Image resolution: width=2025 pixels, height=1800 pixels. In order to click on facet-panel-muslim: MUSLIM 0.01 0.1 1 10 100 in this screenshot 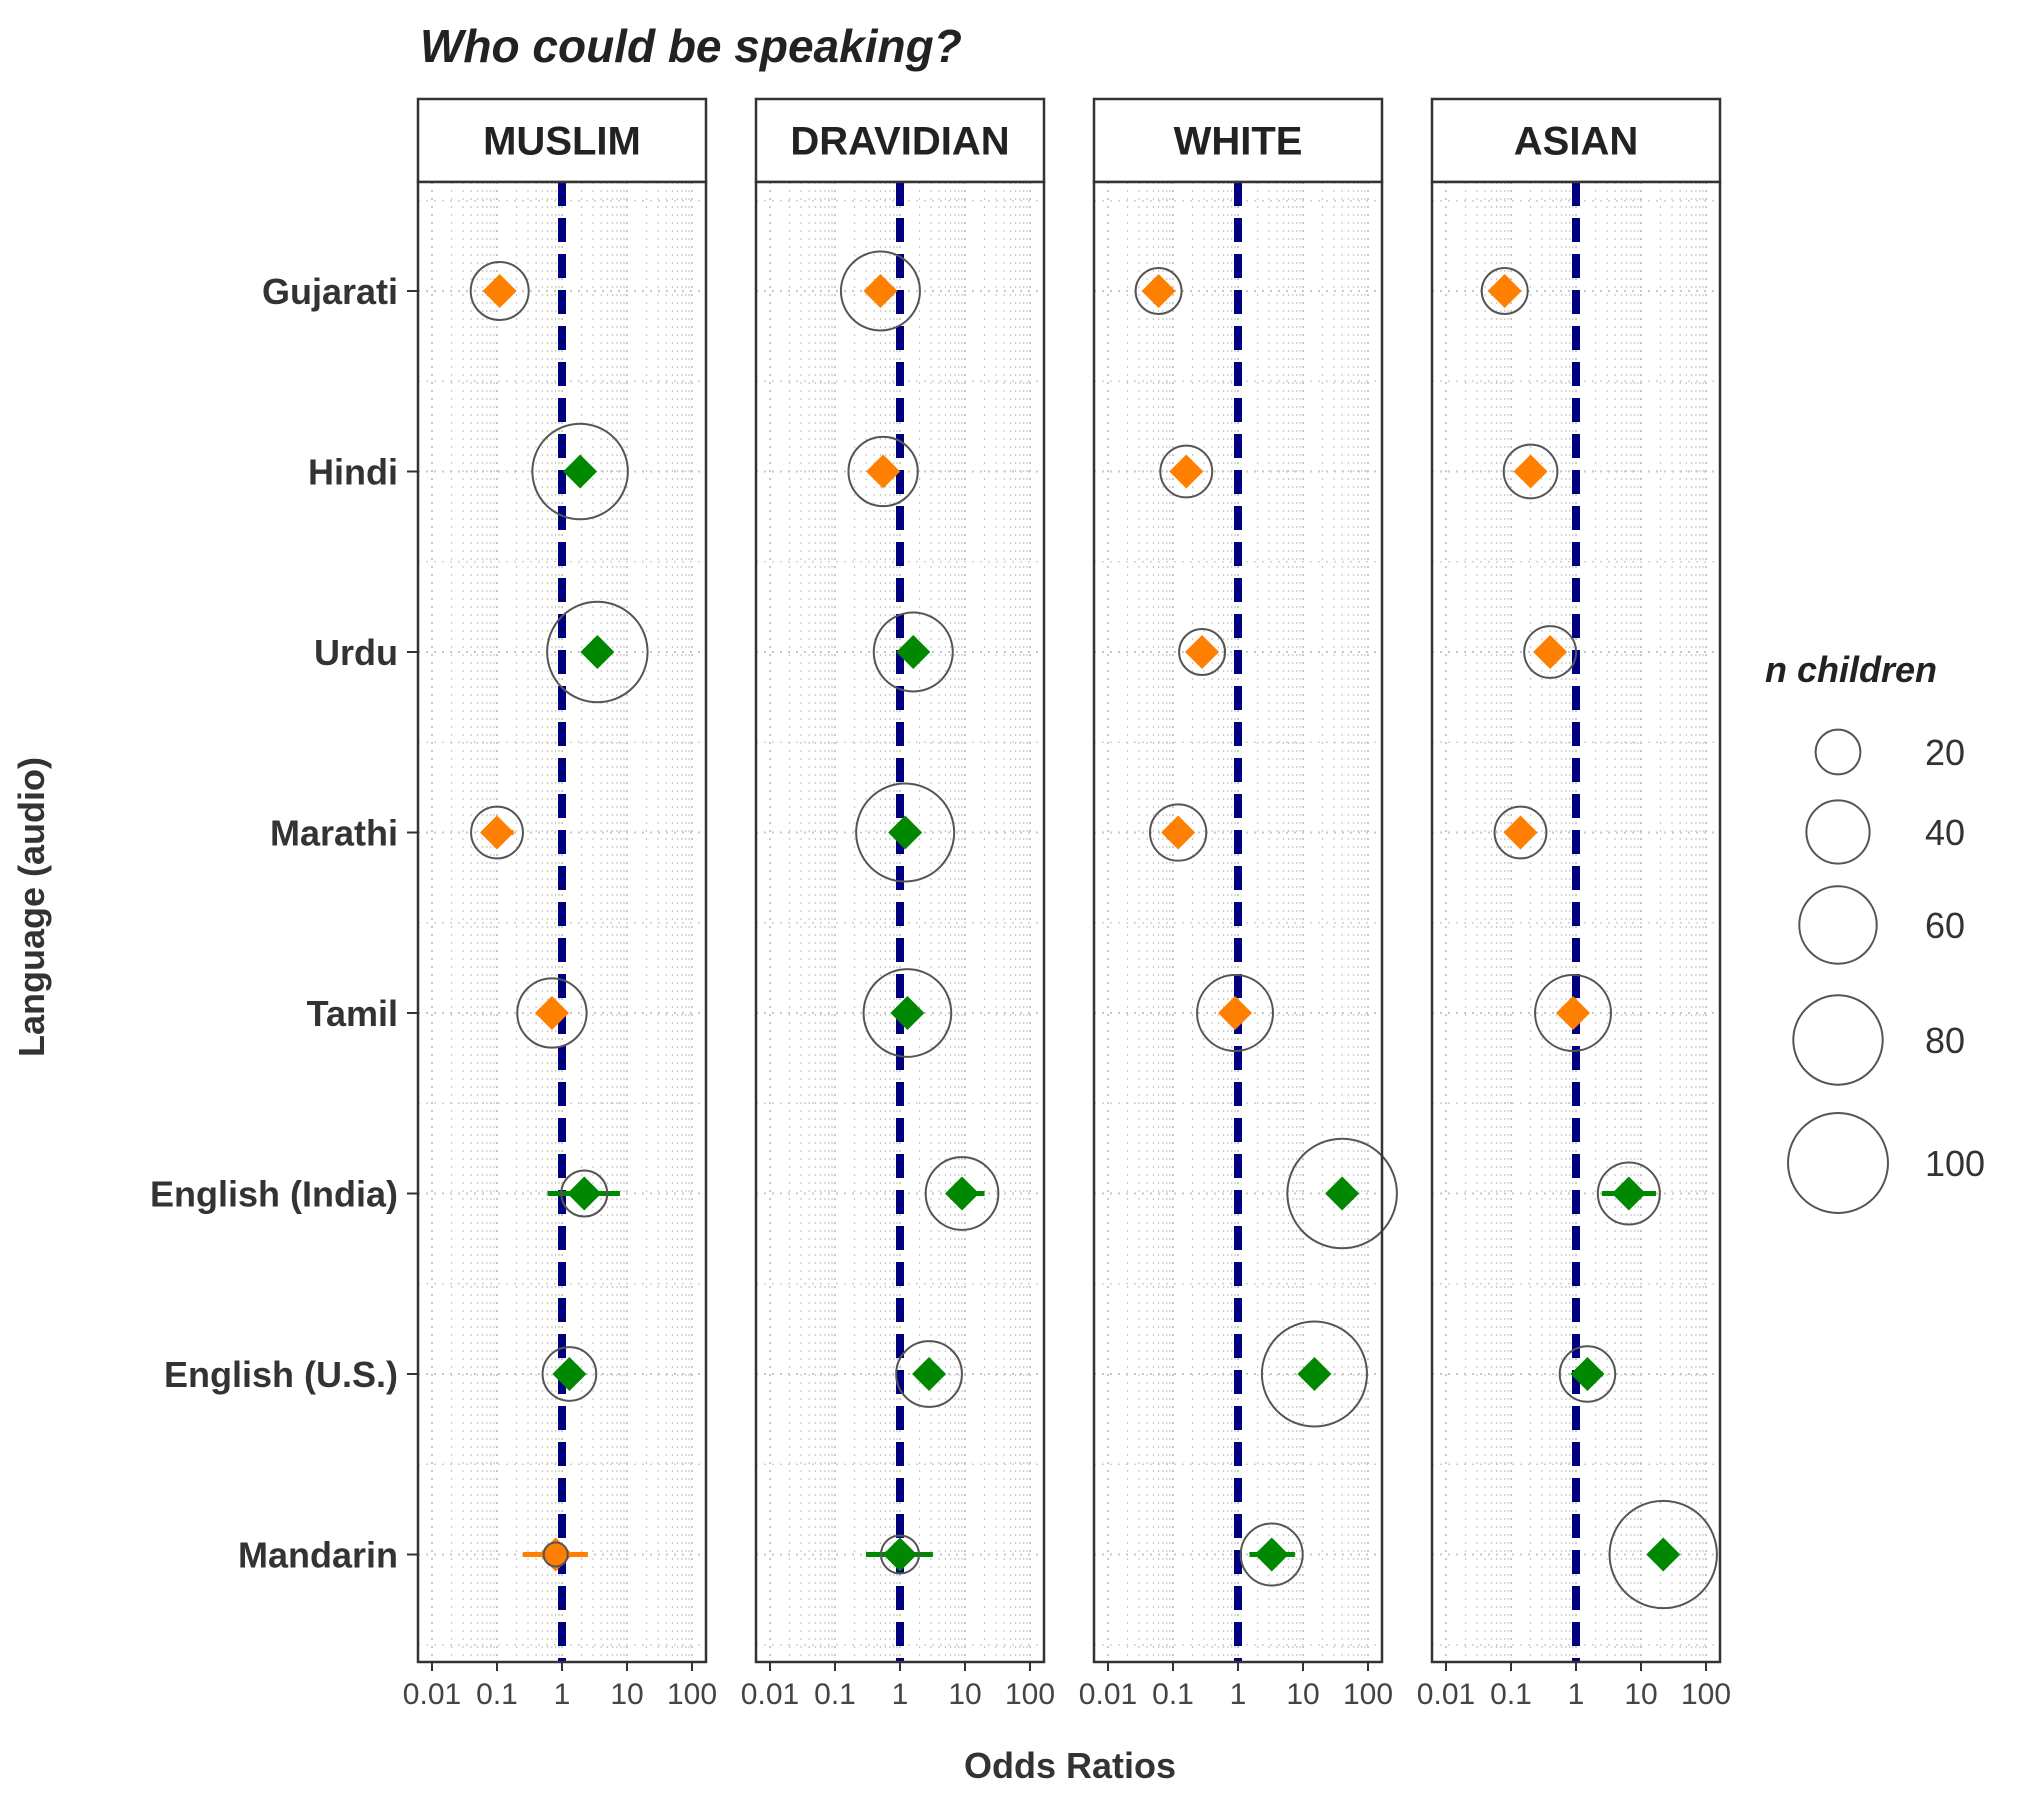, I will do `click(560, 904)`.